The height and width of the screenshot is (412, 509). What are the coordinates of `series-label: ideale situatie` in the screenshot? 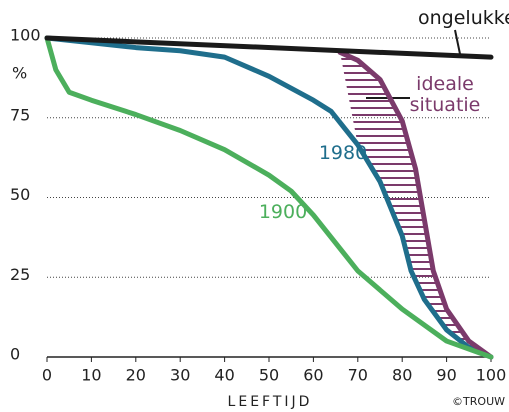 It's located at (445, 94).